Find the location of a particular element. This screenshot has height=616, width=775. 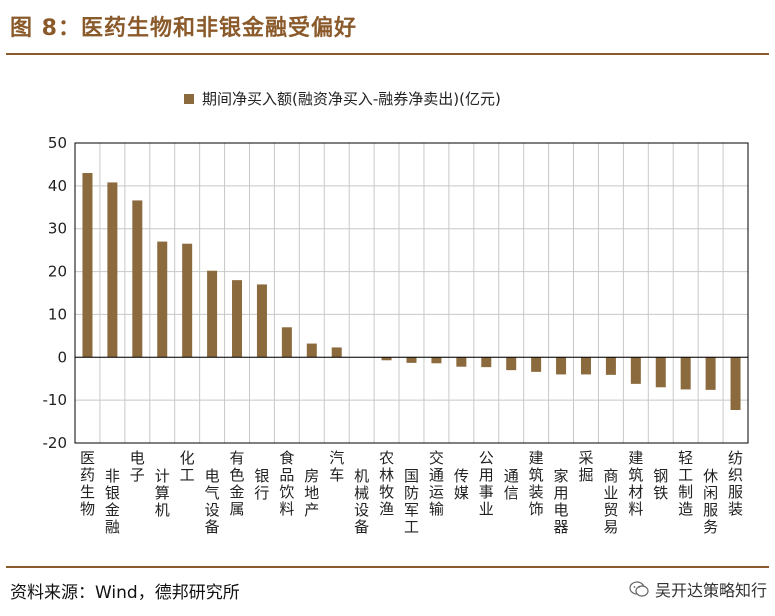

watermark: 吴开达策略知行 is located at coordinates (698, 589).